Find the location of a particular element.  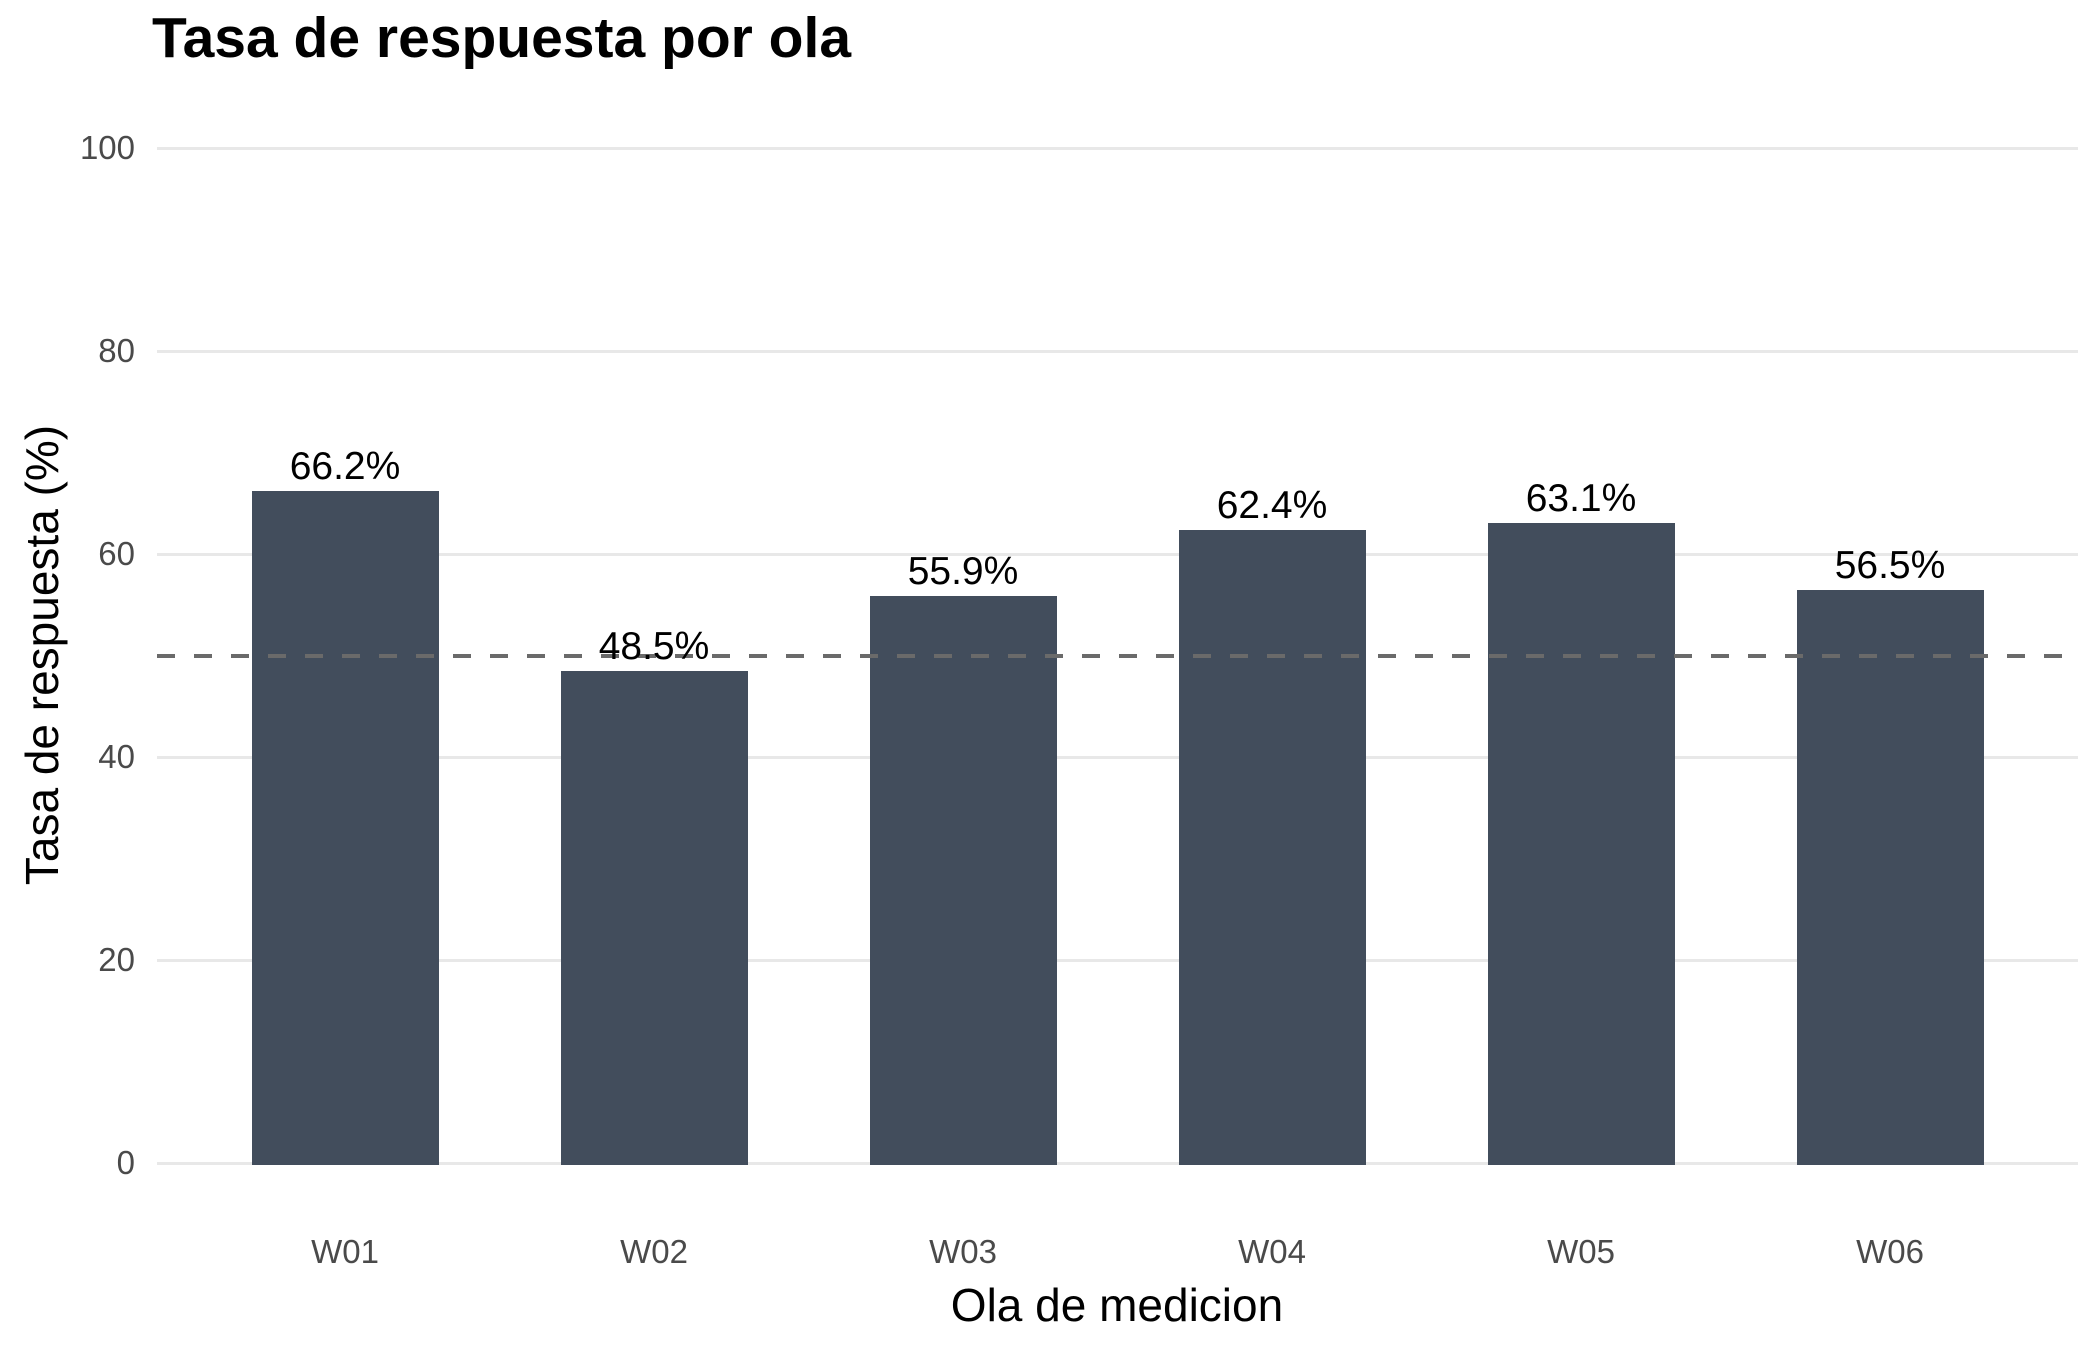

x-tick-label-W04: W04 is located at coordinates (1272, 1251).